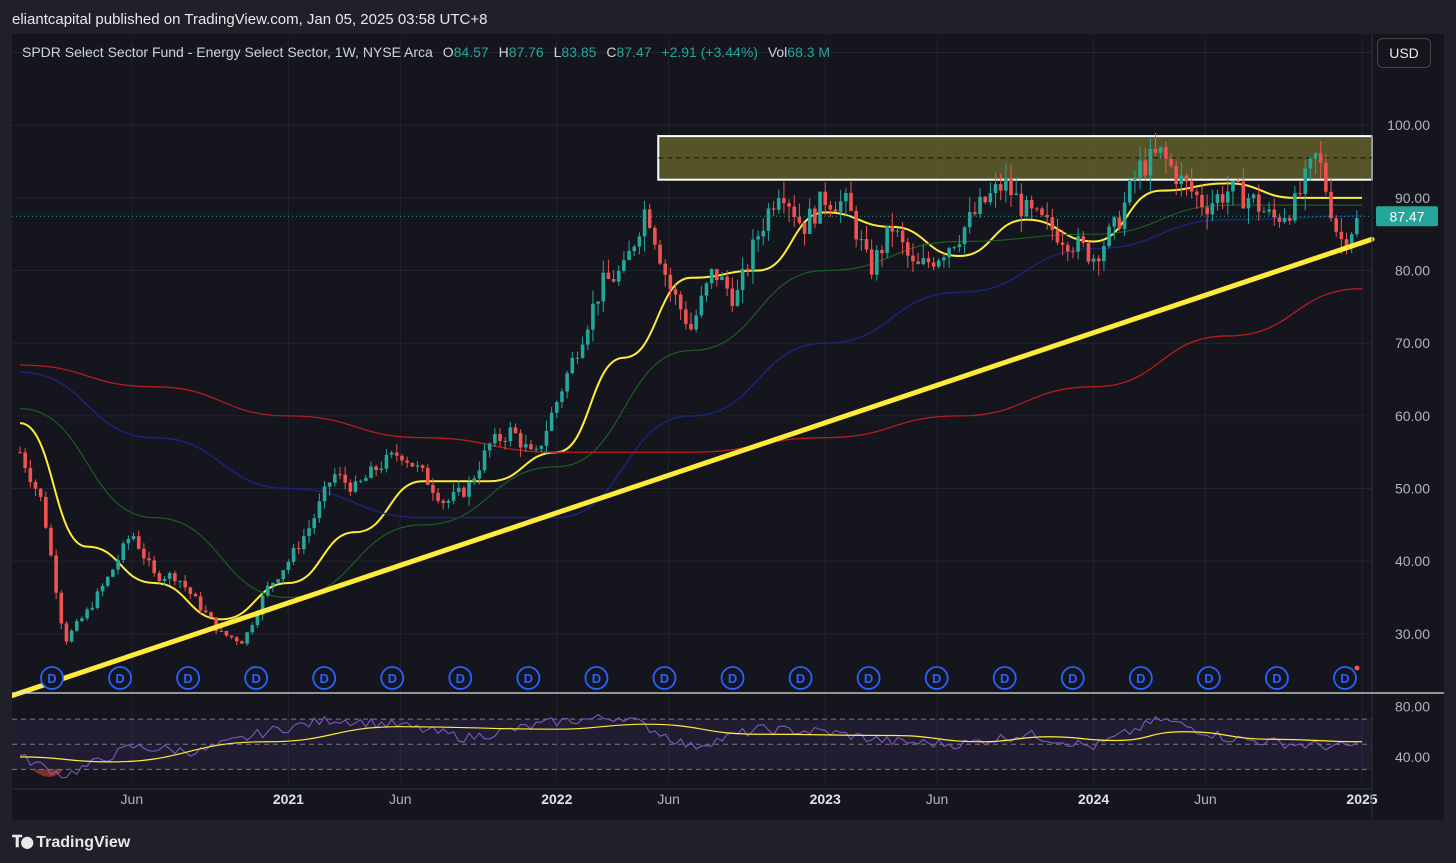 The height and width of the screenshot is (863, 1456). Describe the element at coordinates (1404, 53) in the screenshot. I see `currency-button: USD` at that location.